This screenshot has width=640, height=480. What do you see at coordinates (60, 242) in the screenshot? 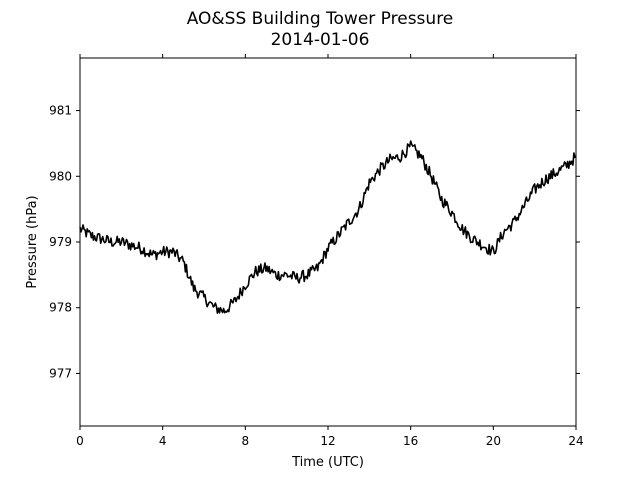
I see `y-tick-label: 979` at bounding box center [60, 242].